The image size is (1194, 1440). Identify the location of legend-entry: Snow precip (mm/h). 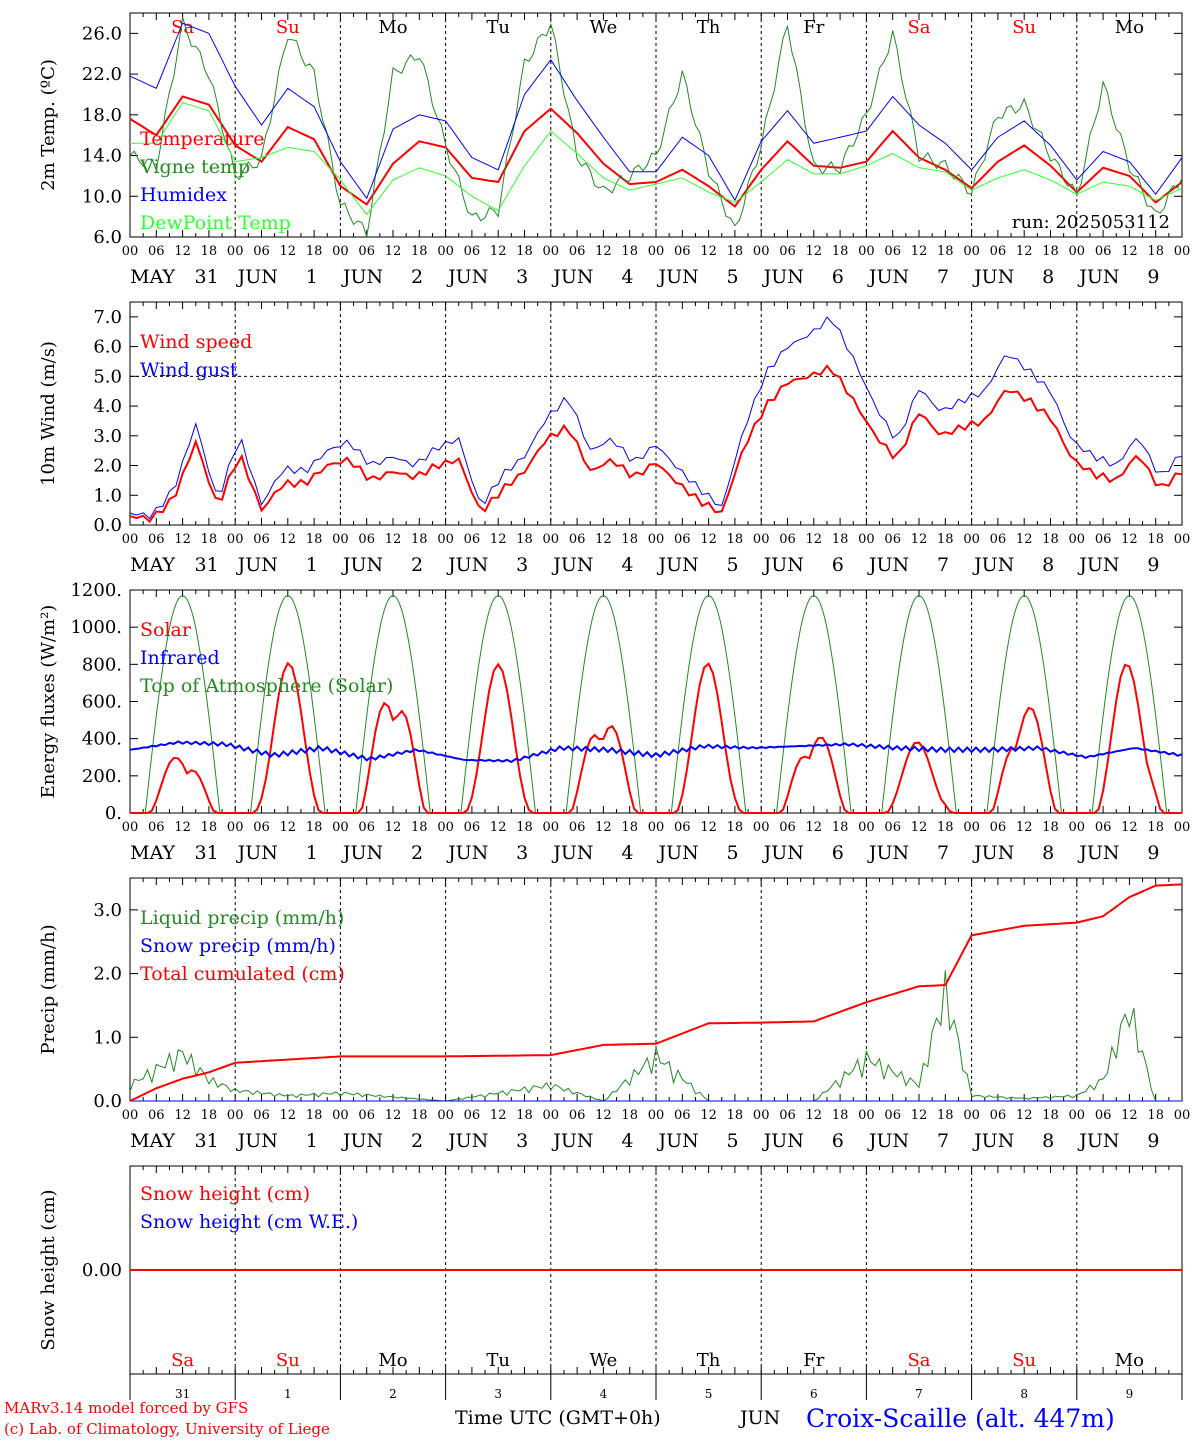
(238, 946).